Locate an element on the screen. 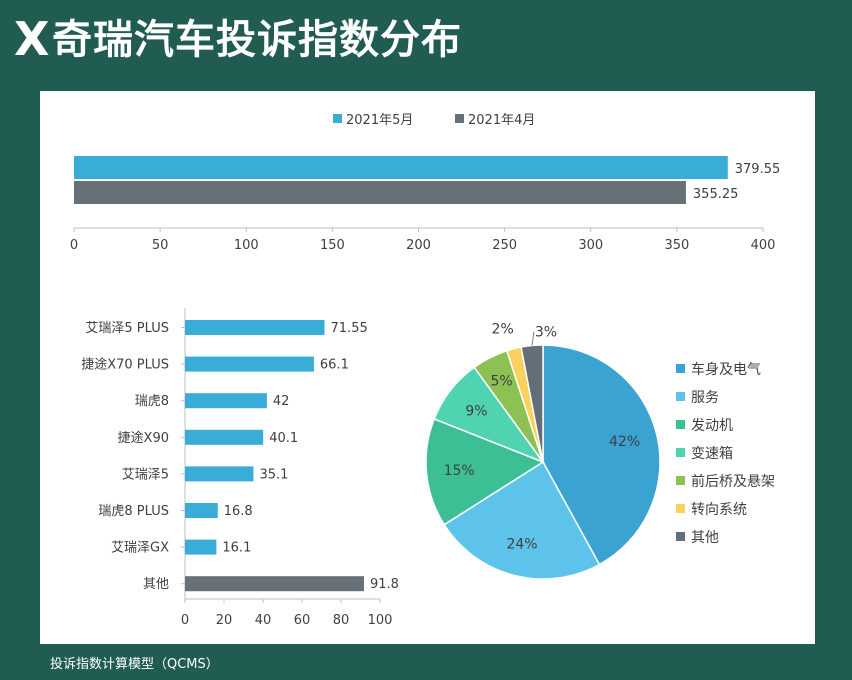  model-value-0: 71.55 is located at coordinates (349, 328).